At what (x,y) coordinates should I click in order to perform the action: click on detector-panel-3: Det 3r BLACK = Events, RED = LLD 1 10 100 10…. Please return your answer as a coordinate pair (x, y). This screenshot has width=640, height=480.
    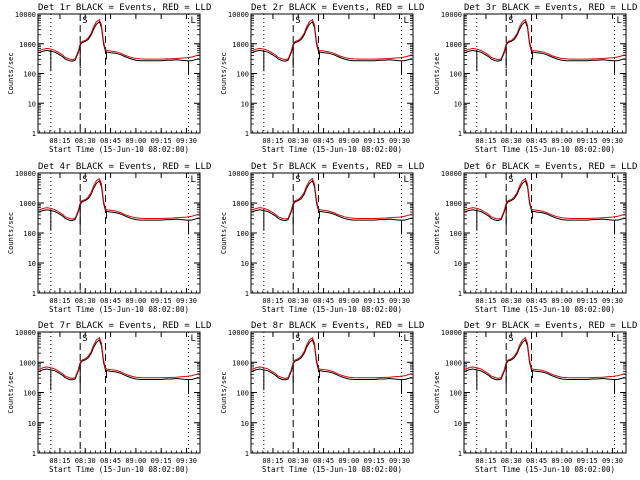
    Looking at the image, I should click on (535, 78).